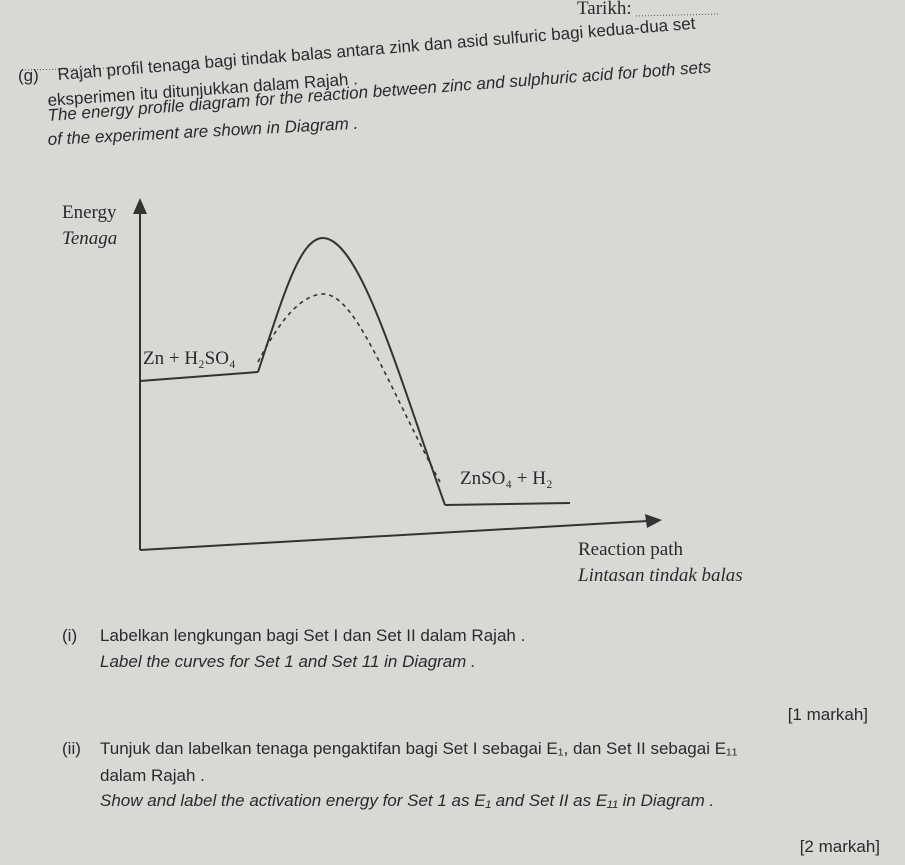  What do you see at coordinates (199, 376) in the screenshot?
I see `reactant-level` at bounding box center [199, 376].